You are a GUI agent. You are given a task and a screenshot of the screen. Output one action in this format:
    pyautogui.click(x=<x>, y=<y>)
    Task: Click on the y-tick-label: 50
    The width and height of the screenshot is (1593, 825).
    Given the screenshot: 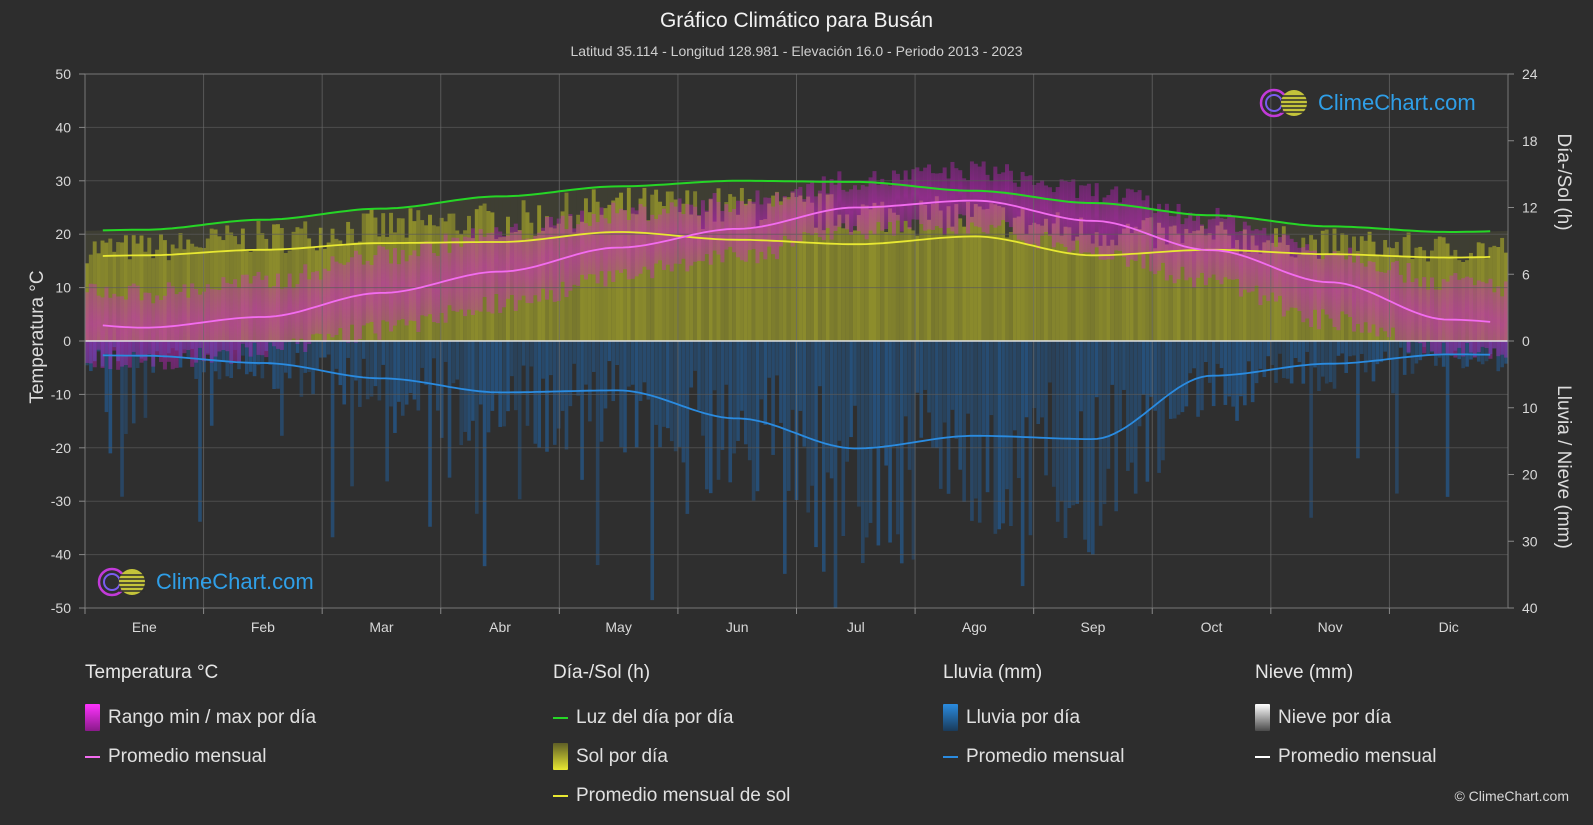 What is the action you would take?
    pyautogui.click(x=63, y=74)
    